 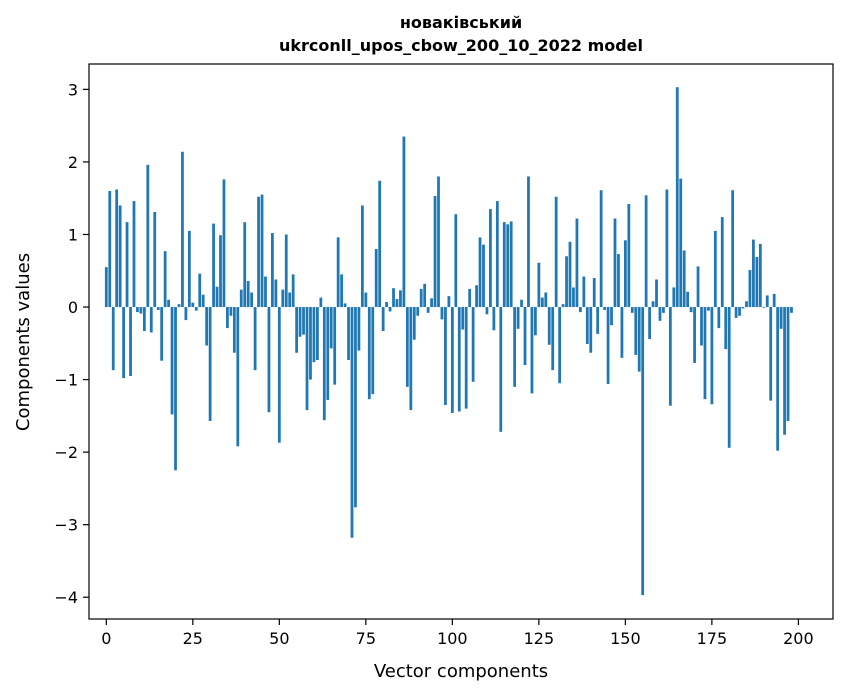 I want to click on x-tick-label: 50, so click(x=279, y=638).